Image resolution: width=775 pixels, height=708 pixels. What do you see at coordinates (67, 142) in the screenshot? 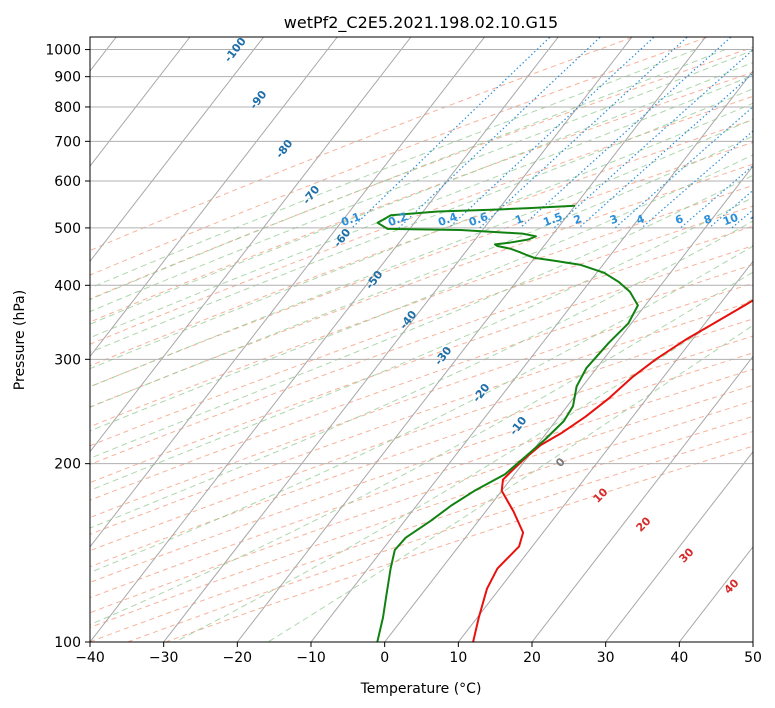
I see `y-tick-label: 700` at bounding box center [67, 142].